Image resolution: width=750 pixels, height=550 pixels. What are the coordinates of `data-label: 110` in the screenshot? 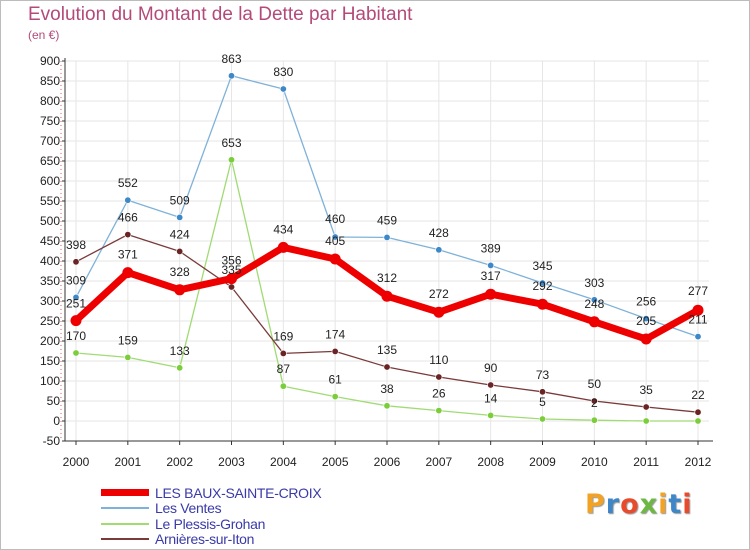 It's located at (438, 360).